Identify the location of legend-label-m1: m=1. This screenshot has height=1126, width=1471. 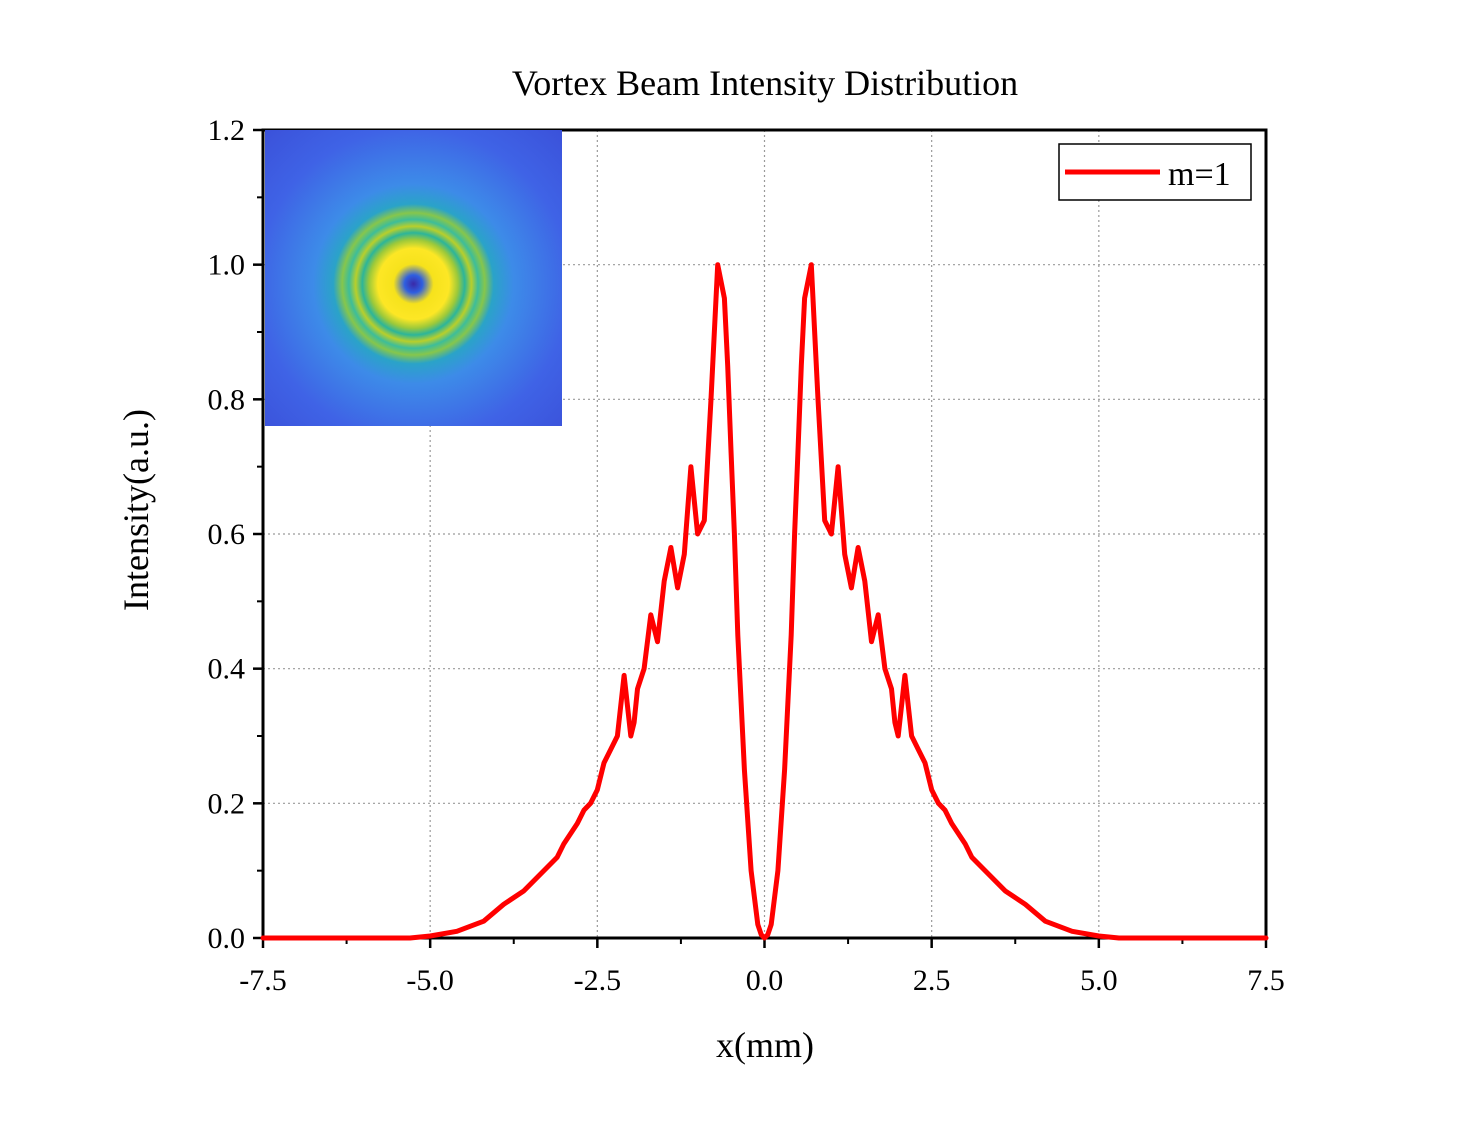
(1199, 174).